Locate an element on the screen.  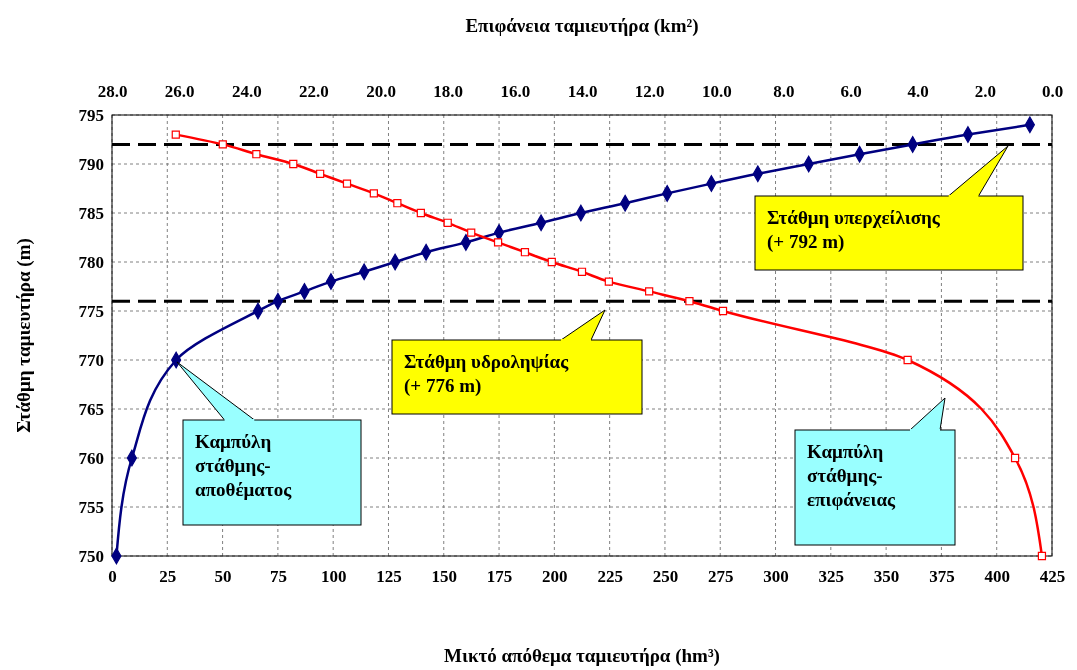
x-tick-label: 150 is located at coordinates (444, 577).